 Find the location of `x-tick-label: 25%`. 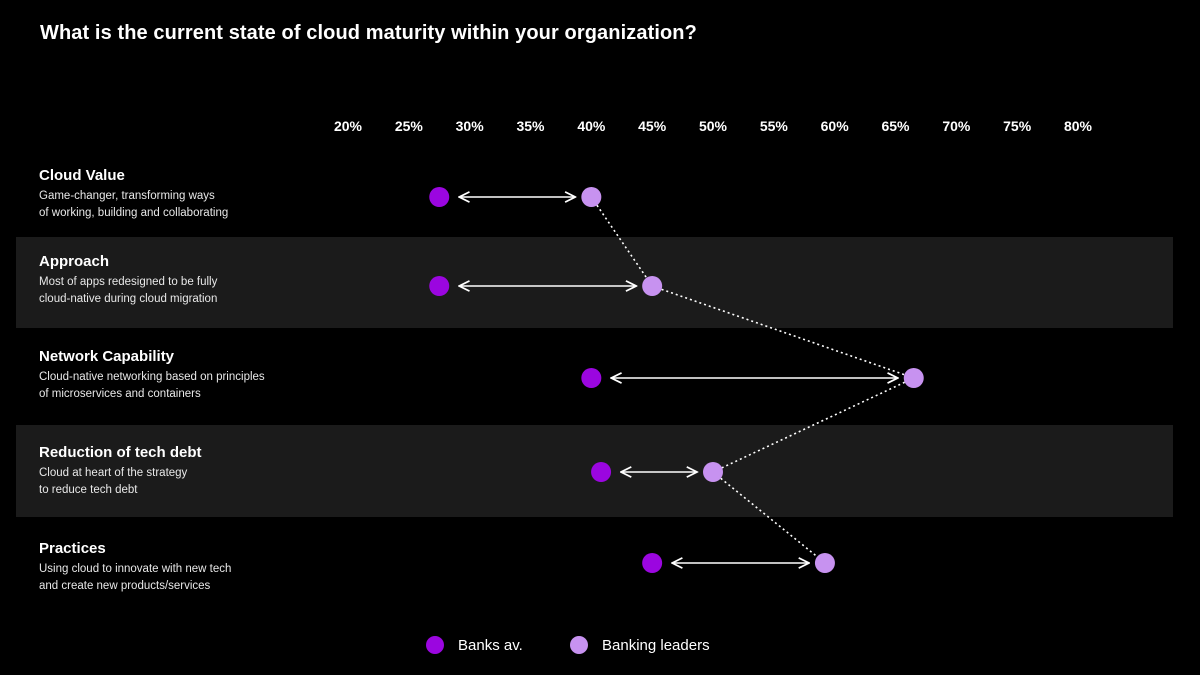

x-tick-label: 25% is located at coordinates (408, 126).